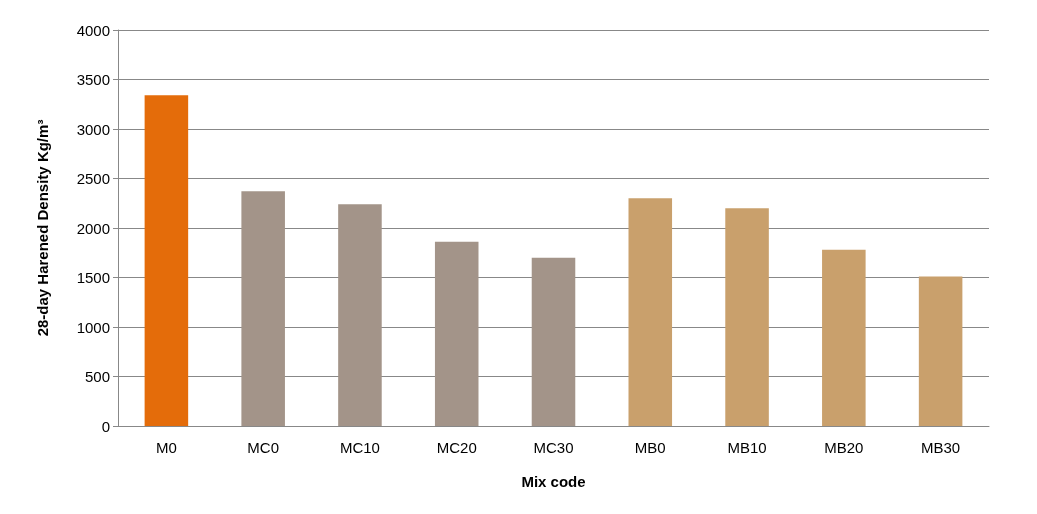 Image resolution: width=1037 pixels, height=514 pixels. Describe the element at coordinates (97, 376) in the screenshot. I see `y-tick-label: 500` at that location.